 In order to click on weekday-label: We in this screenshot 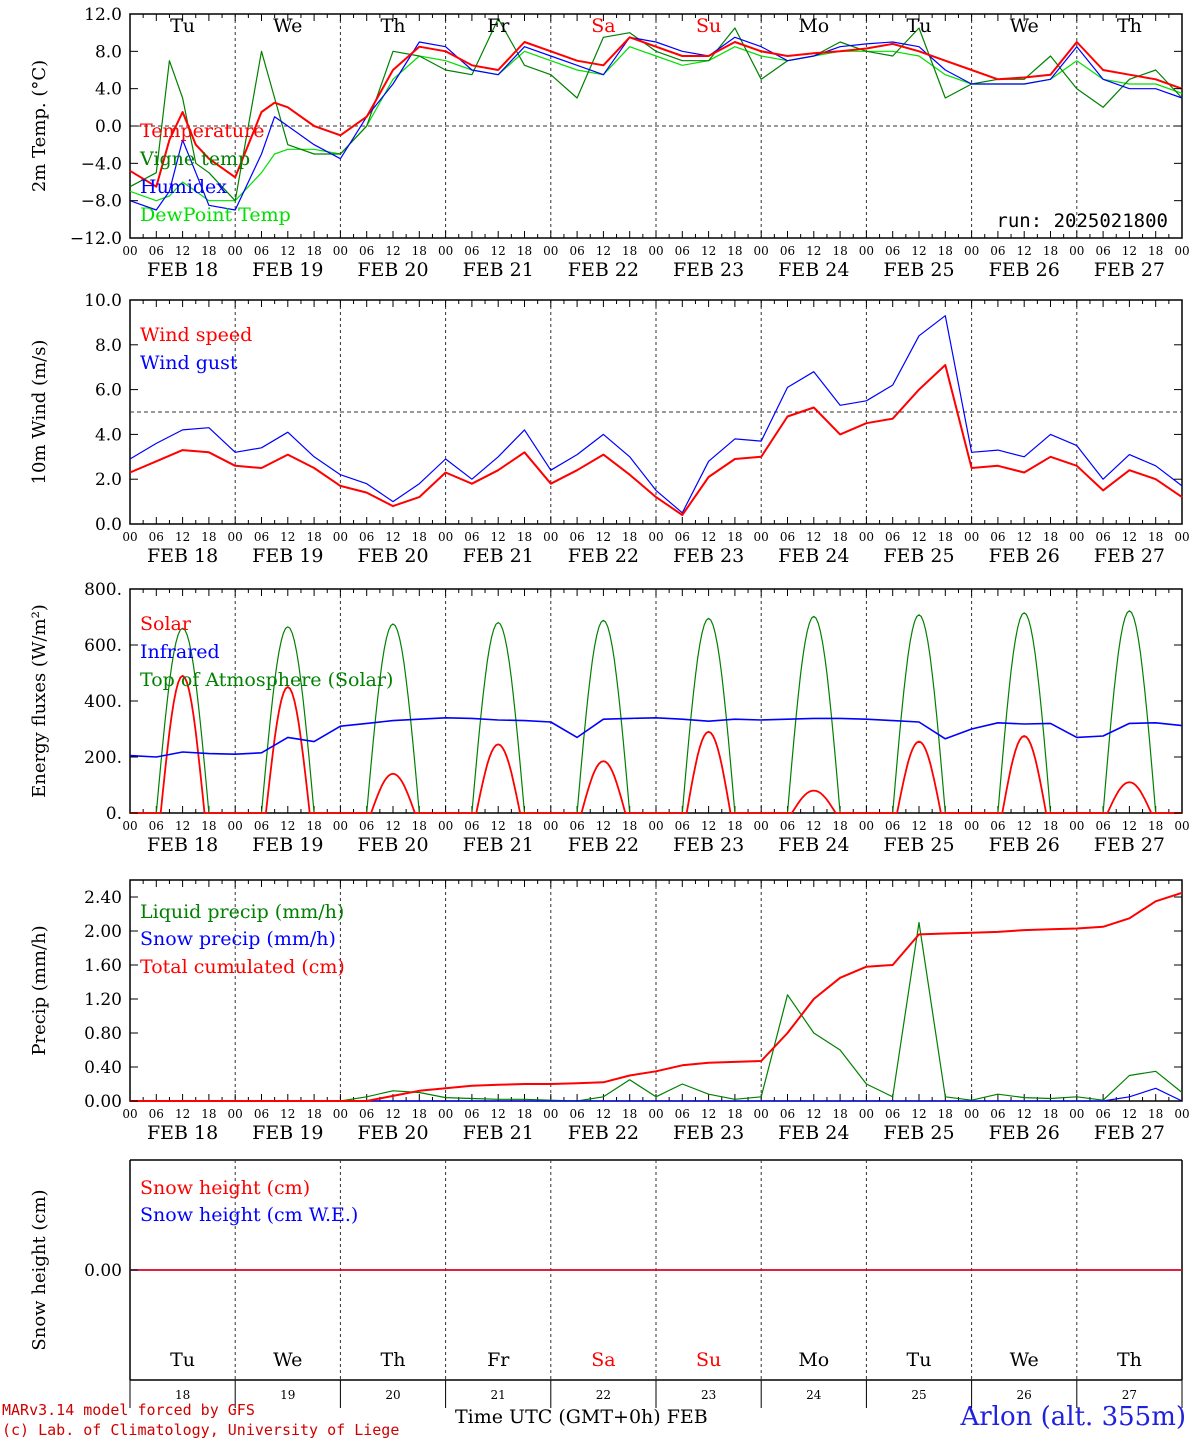, I will do `click(287, 1360)`.